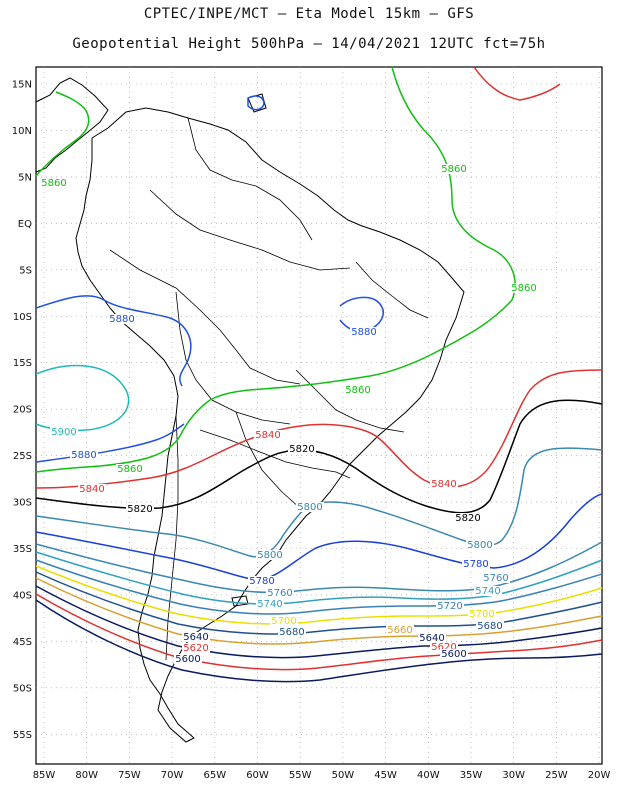 Image resolution: width=618 pixels, height=800 pixels. Describe the element at coordinates (599, 775) in the screenshot. I see `lon-tick-label: 20W` at that location.